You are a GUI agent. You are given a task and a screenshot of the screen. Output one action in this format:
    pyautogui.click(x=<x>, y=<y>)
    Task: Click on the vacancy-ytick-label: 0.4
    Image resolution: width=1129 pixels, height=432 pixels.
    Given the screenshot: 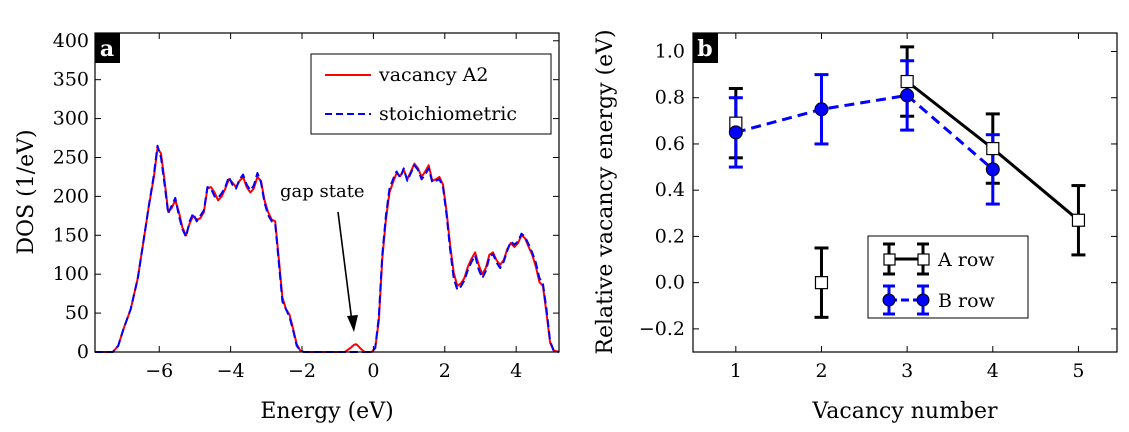 What is the action you would take?
    pyautogui.click(x=670, y=190)
    